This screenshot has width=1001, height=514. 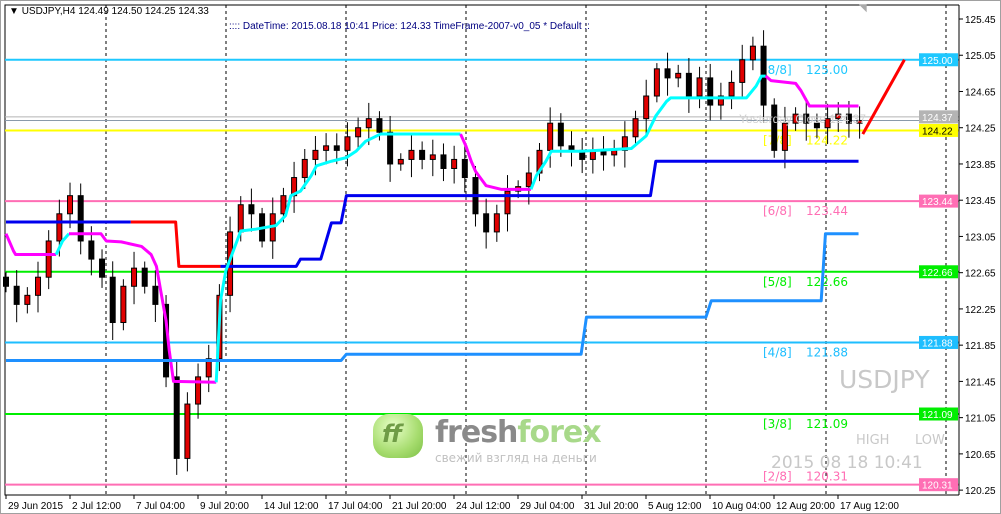 What do you see at coordinates (937, 486) in the screenshot?
I see `price-marker-label: 120.31` at bounding box center [937, 486].